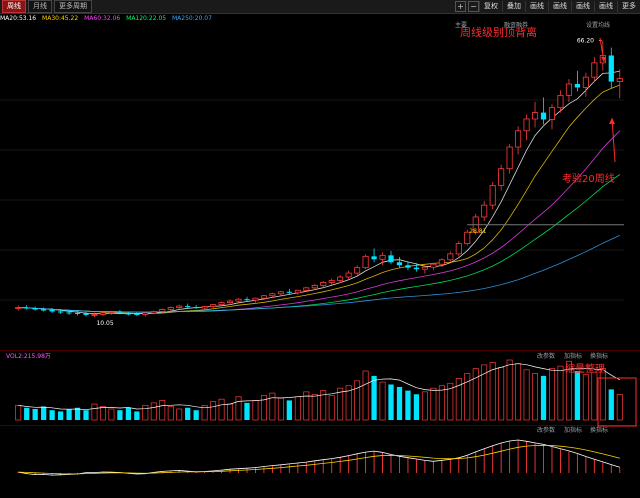 The image size is (640, 498). I want to click on toolbar-item-draw-3: 画线, so click(582, 6).